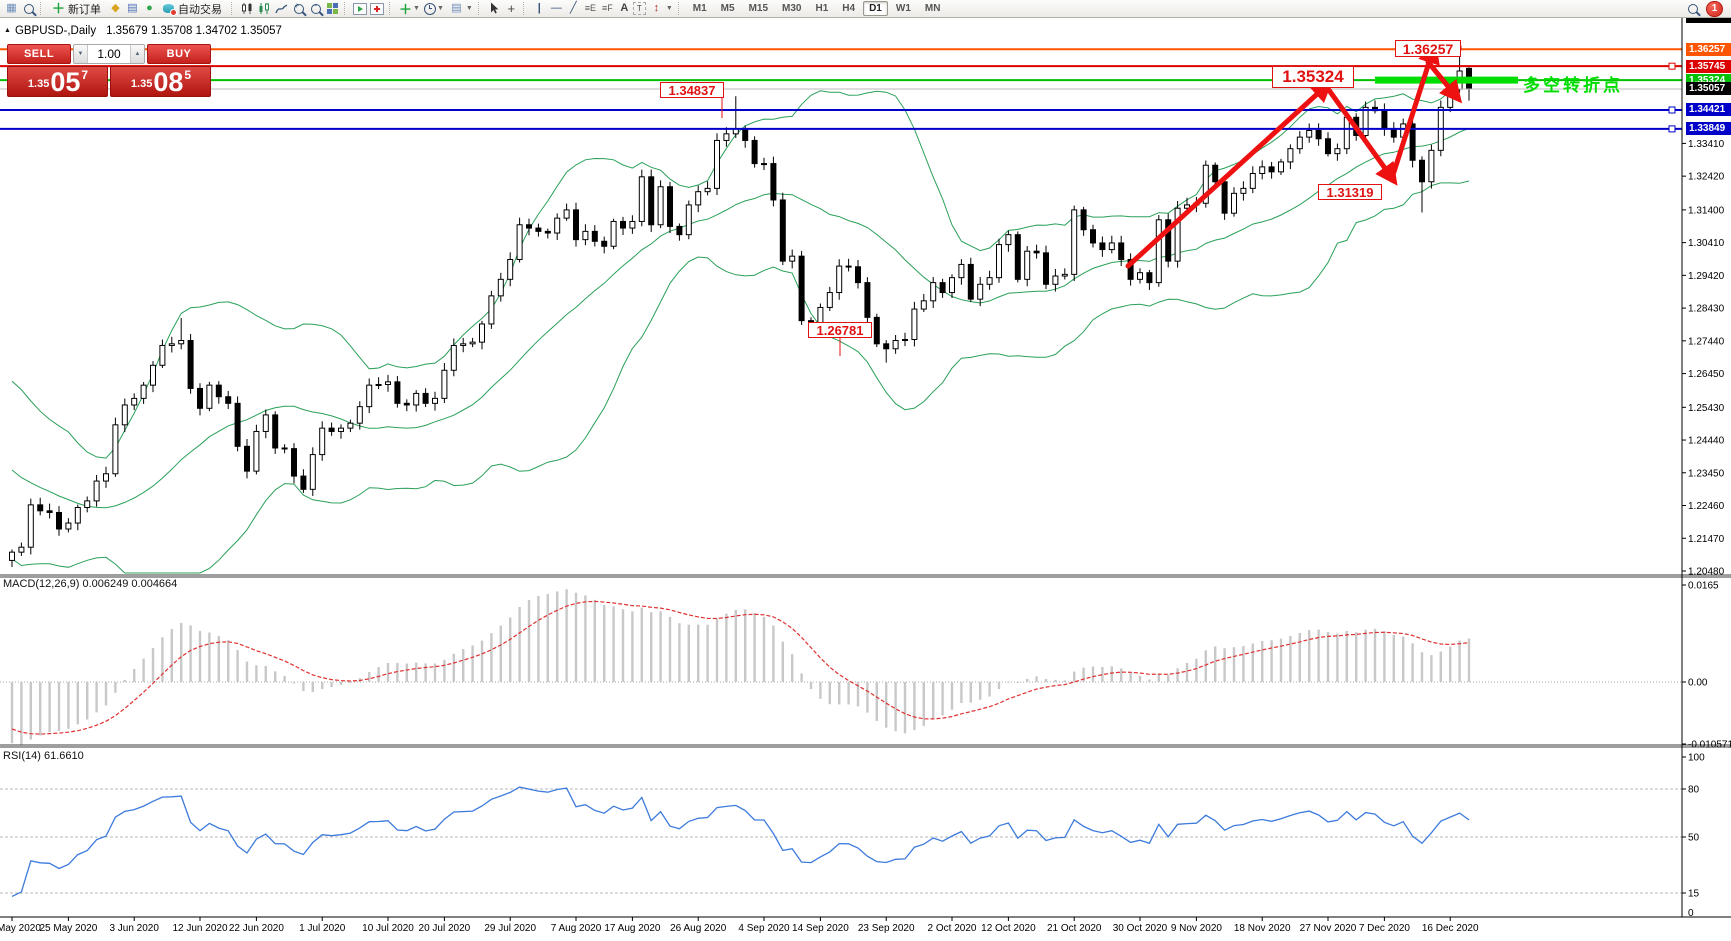 This screenshot has width=1731, height=941. I want to click on add-indicator-button: ＋ ▼, so click(409, 9).